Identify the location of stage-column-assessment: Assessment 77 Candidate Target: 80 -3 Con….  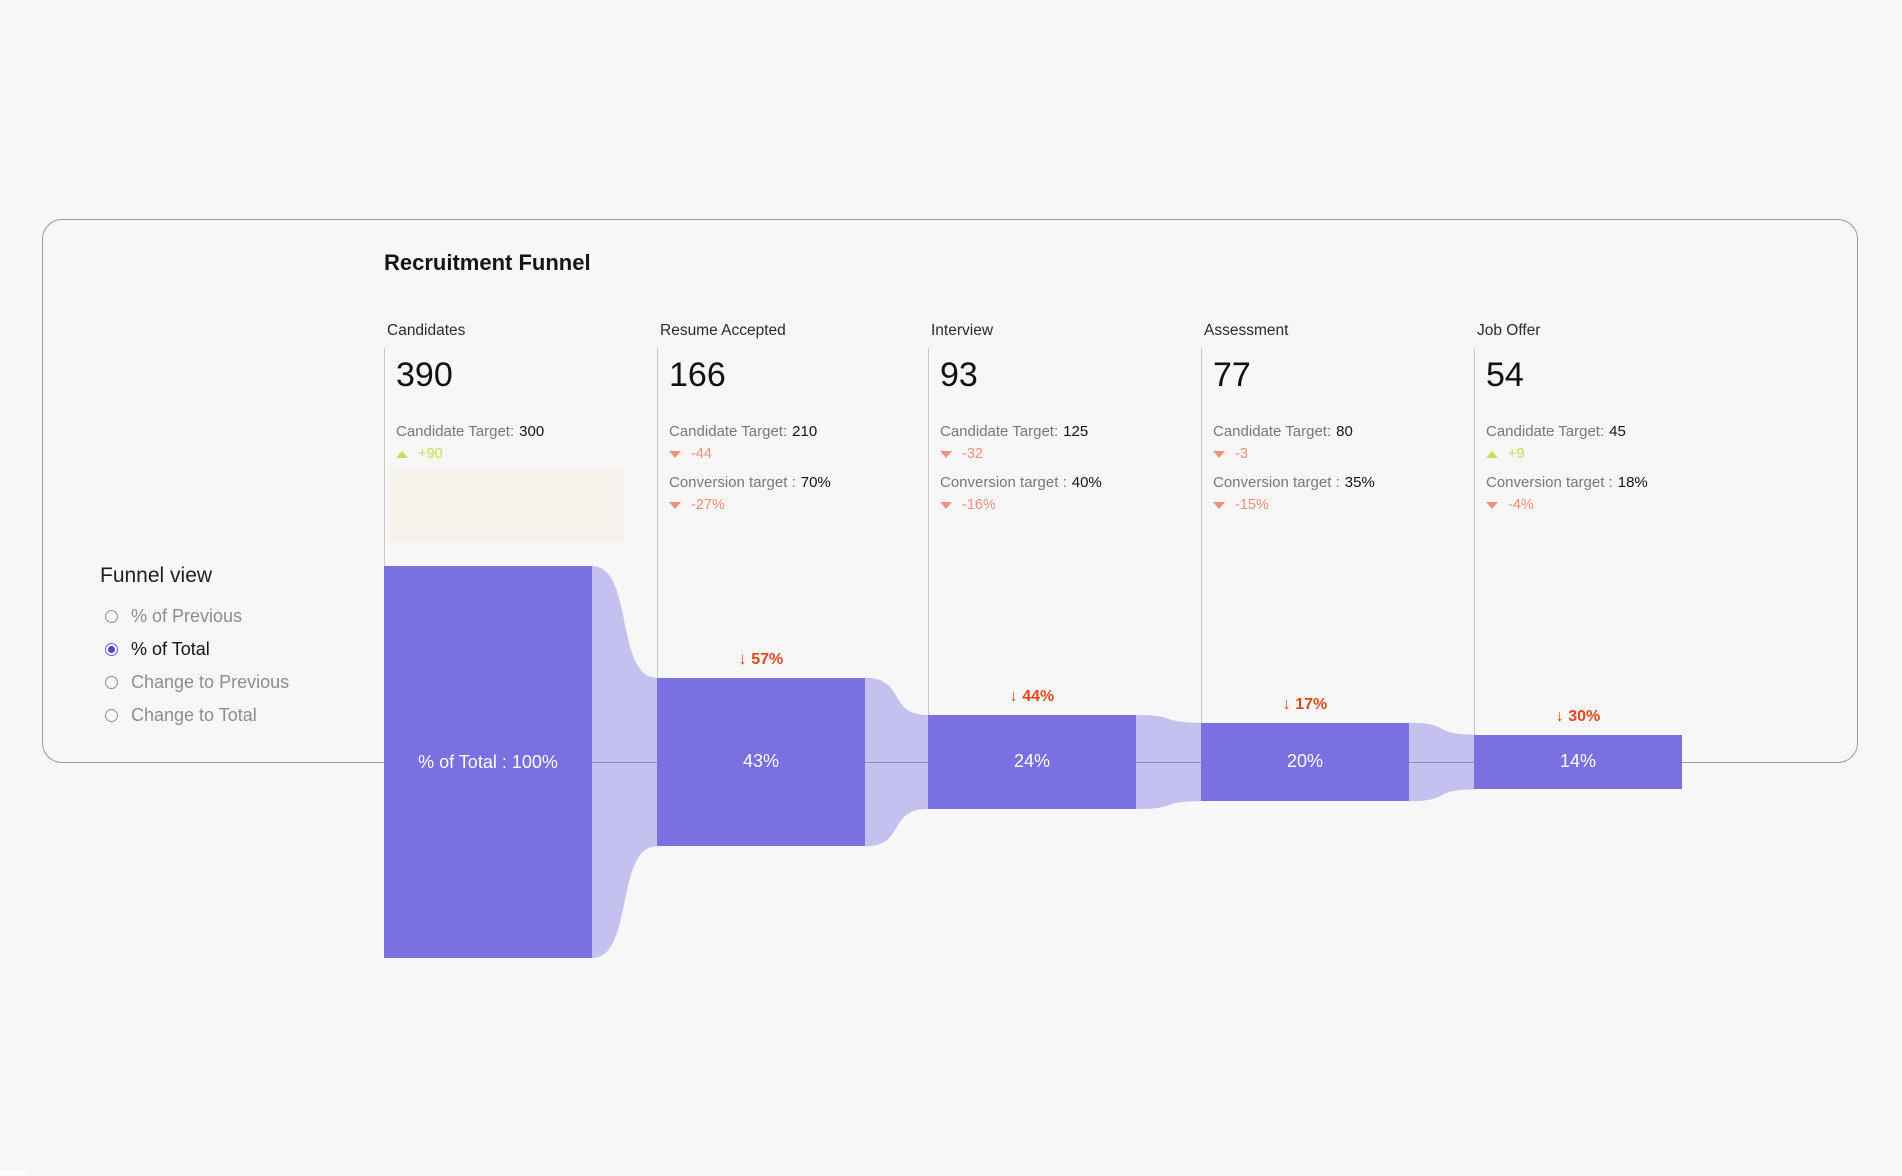
(1337, 588).